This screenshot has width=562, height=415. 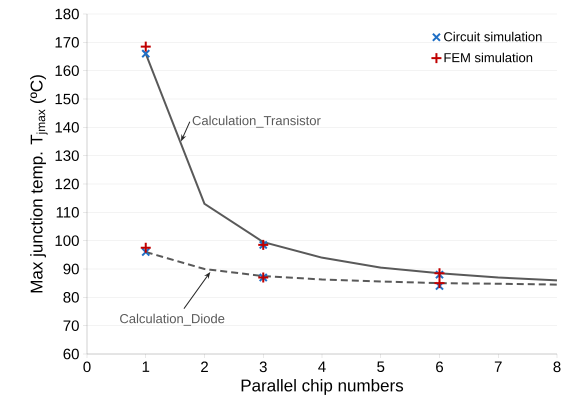 I want to click on y-tick-label: 120, so click(x=67, y=184).